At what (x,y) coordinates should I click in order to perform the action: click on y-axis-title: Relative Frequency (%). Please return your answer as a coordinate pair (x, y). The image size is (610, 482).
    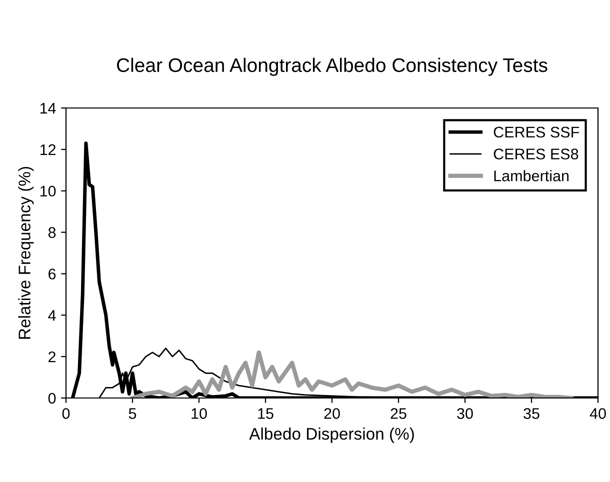
    Looking at the image, I should click on (26, 252).